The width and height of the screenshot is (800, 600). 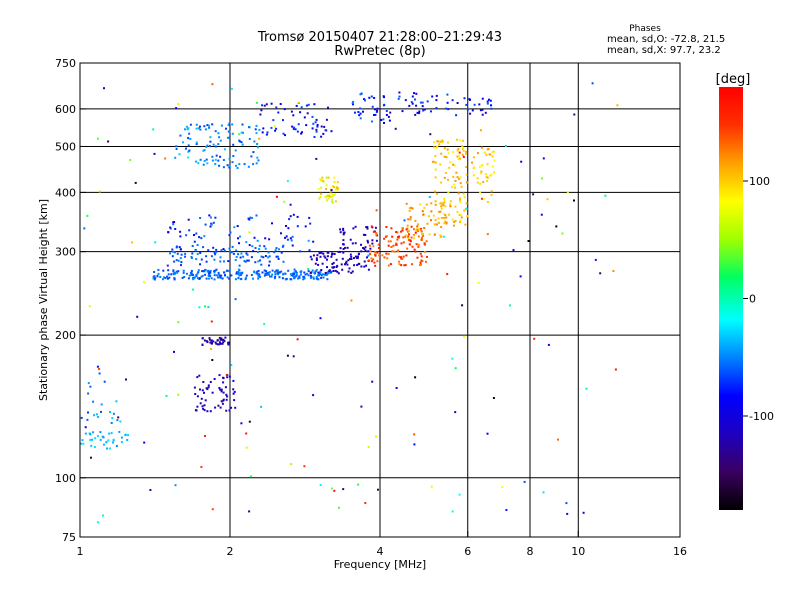 I want to click on stats-heading: Phases, so click(x=645, y=29).